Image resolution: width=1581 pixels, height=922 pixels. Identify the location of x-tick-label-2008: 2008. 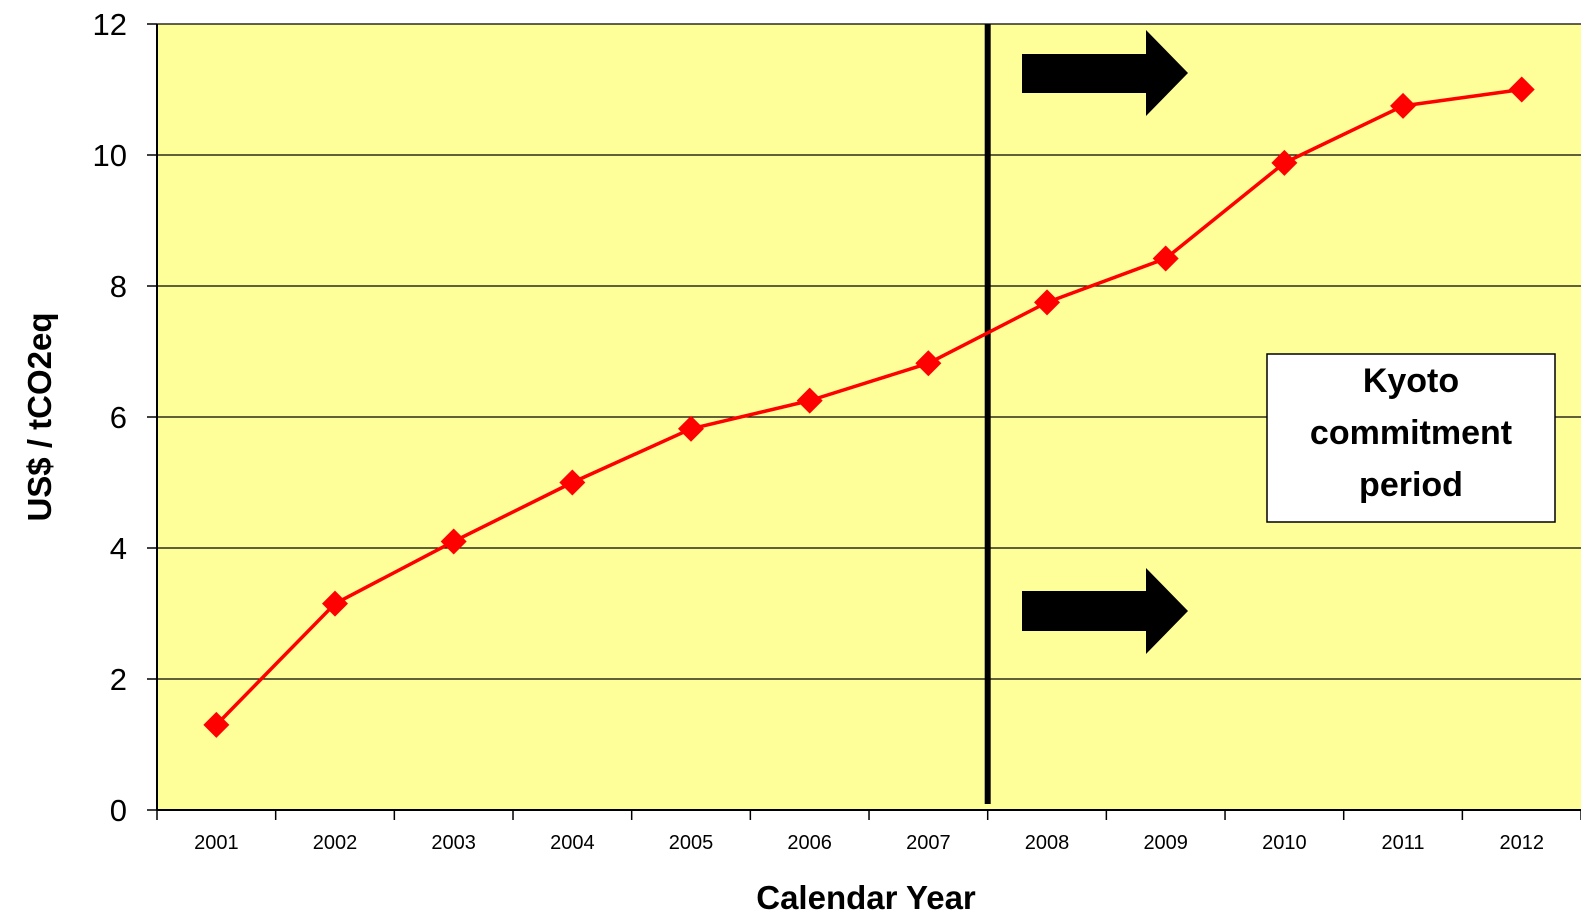
(1047, 843).